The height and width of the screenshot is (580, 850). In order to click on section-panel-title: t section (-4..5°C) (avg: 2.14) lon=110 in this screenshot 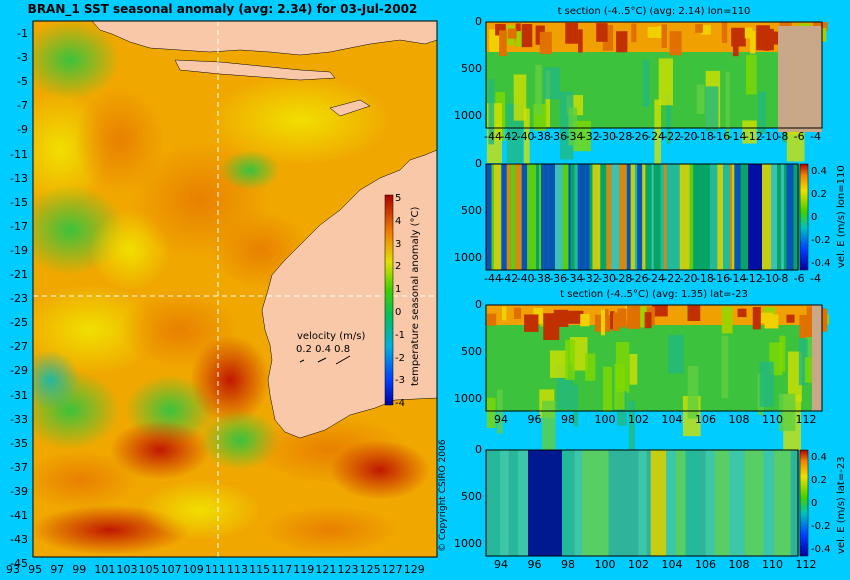, I will do `click(654, 11)`.